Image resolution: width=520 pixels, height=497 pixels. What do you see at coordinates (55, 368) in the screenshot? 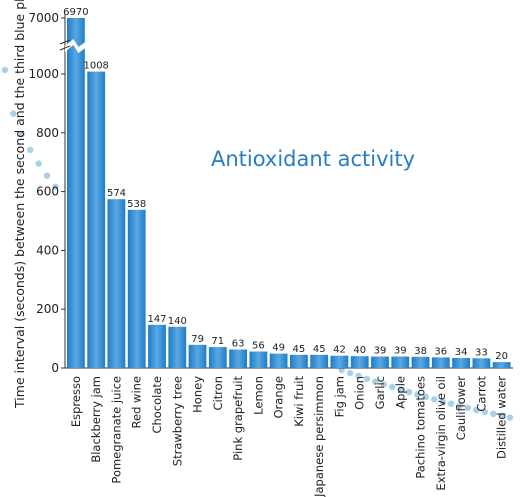
I see `y-tick-label: 0` at bounding box center [55, 368].